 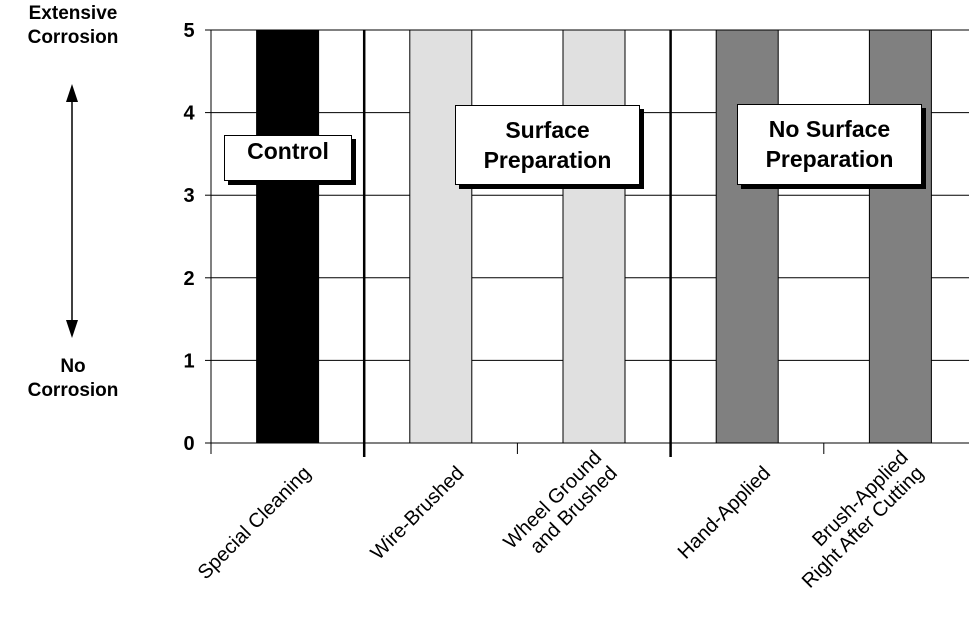 What do you see at coordinates (829, 144) in the screenshot?
I see `no-surface-preparation-group-label: No Surface Preparation` at bounding box center [829, 144].